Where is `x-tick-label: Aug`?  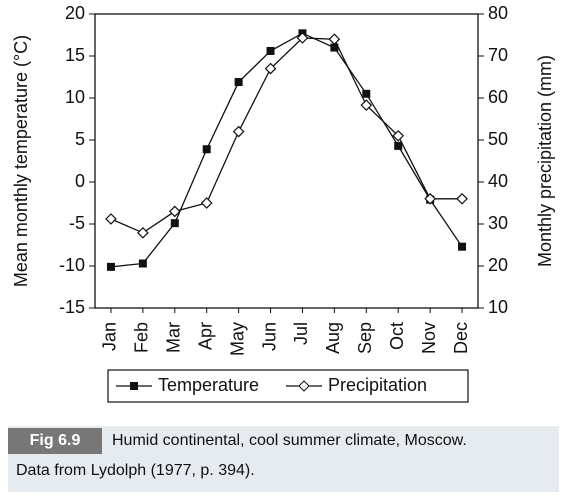 x-tick-label: Aug is located at coordinates (333, 338).